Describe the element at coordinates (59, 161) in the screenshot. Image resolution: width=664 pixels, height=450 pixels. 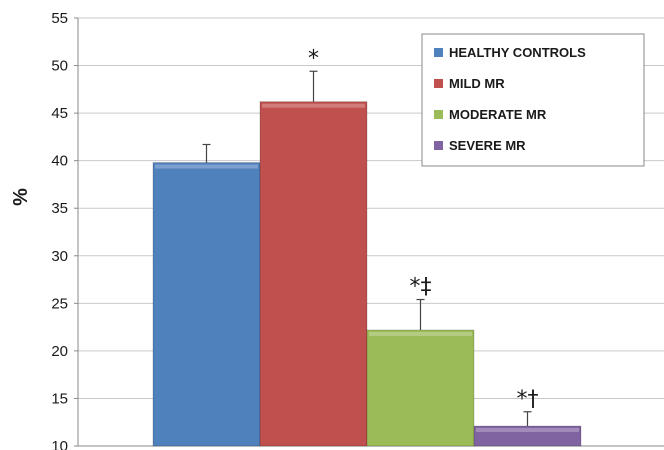
I see `y-tick-label: 40` at that location.